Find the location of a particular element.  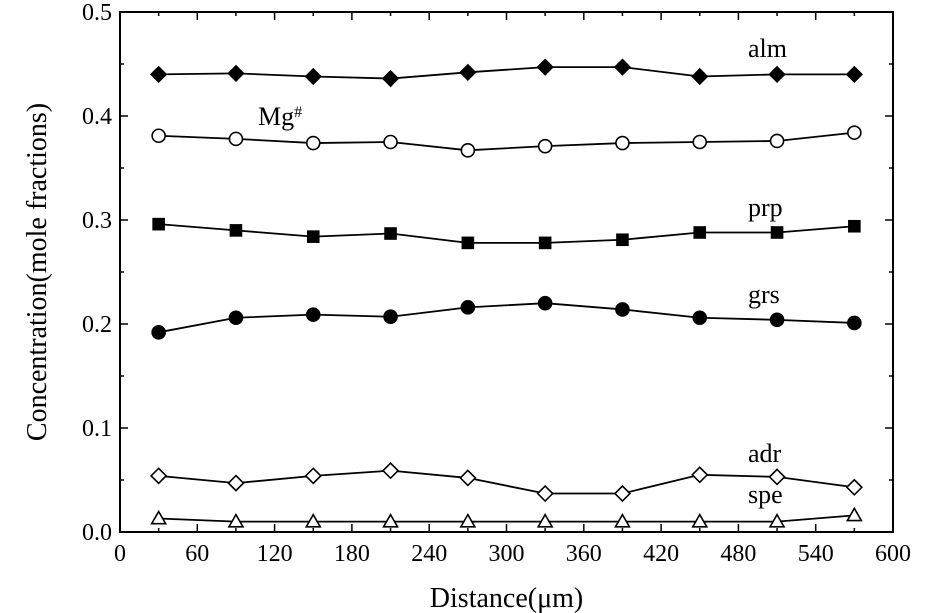

series-mg: Mg# is located at coordinates (506, 130).